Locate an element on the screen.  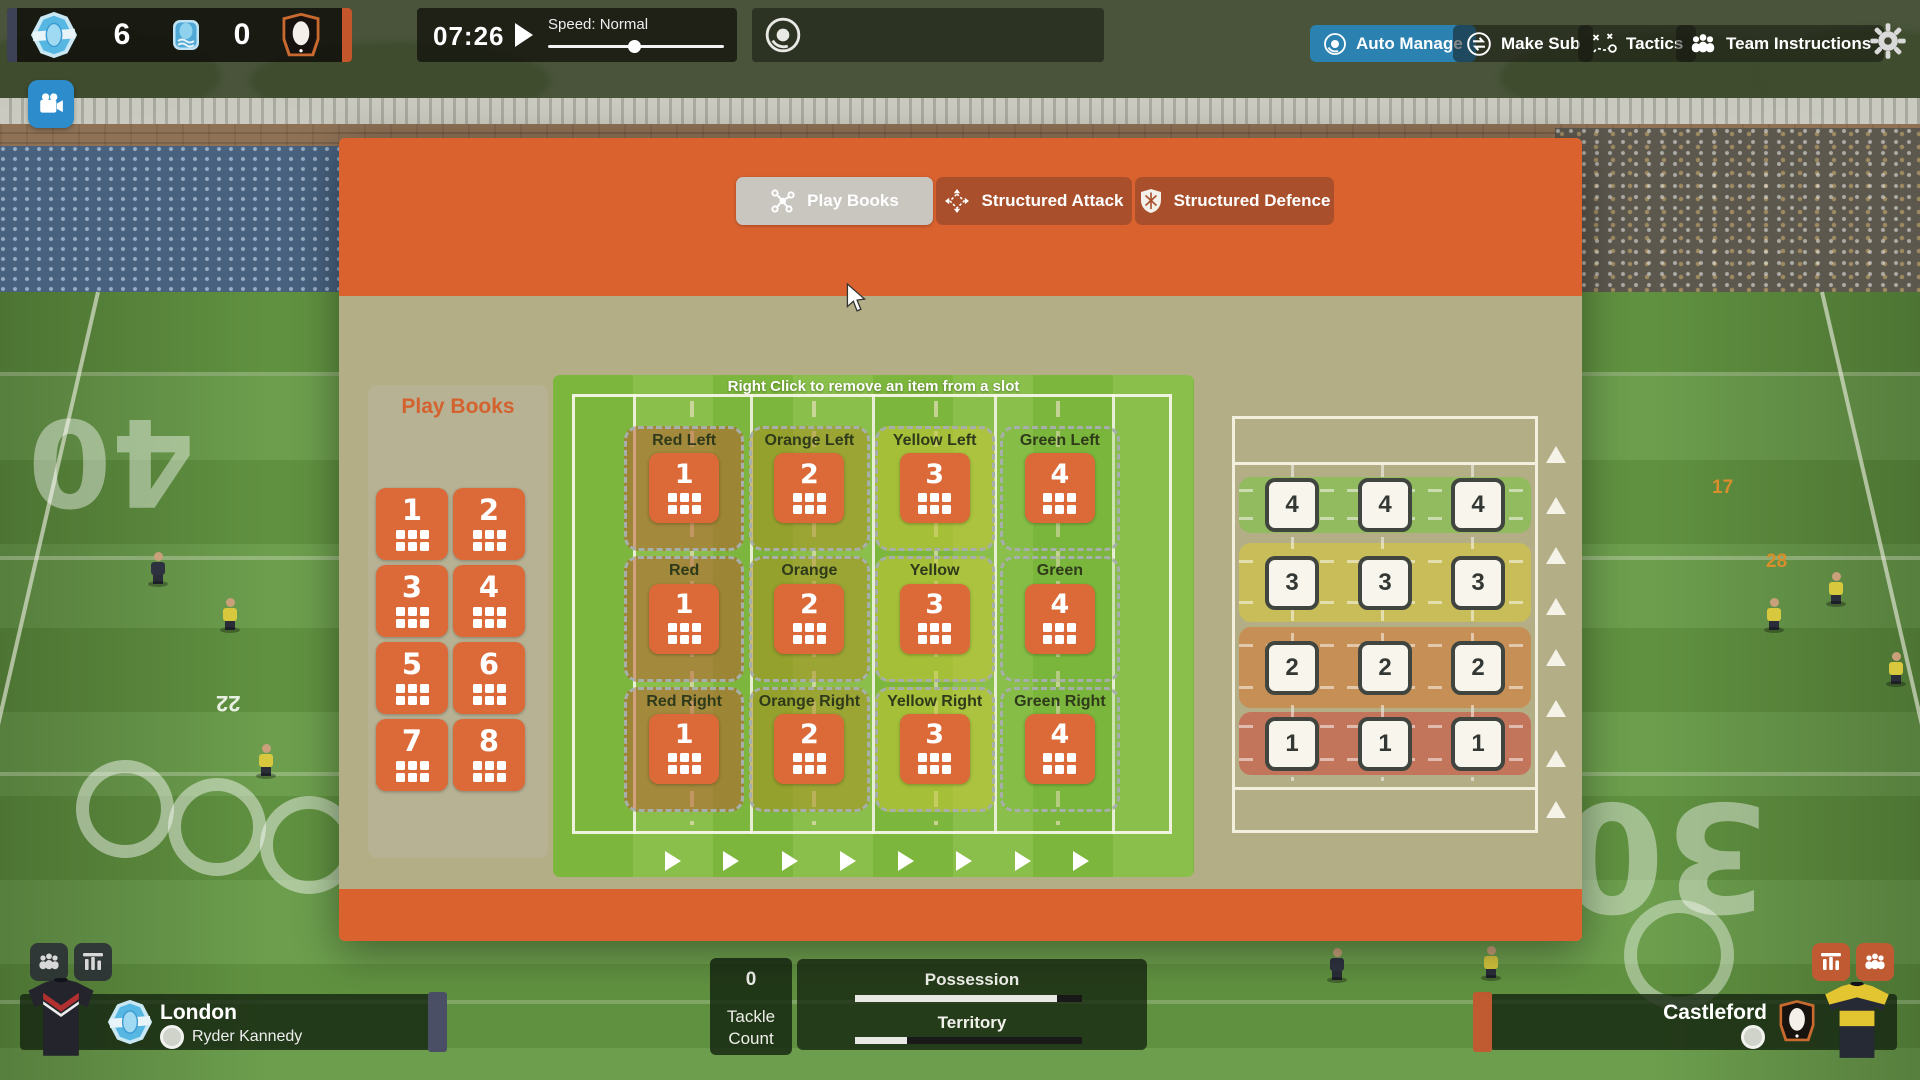
auto-manage-button: Auto Manage is located at coordinates (1393, 43).